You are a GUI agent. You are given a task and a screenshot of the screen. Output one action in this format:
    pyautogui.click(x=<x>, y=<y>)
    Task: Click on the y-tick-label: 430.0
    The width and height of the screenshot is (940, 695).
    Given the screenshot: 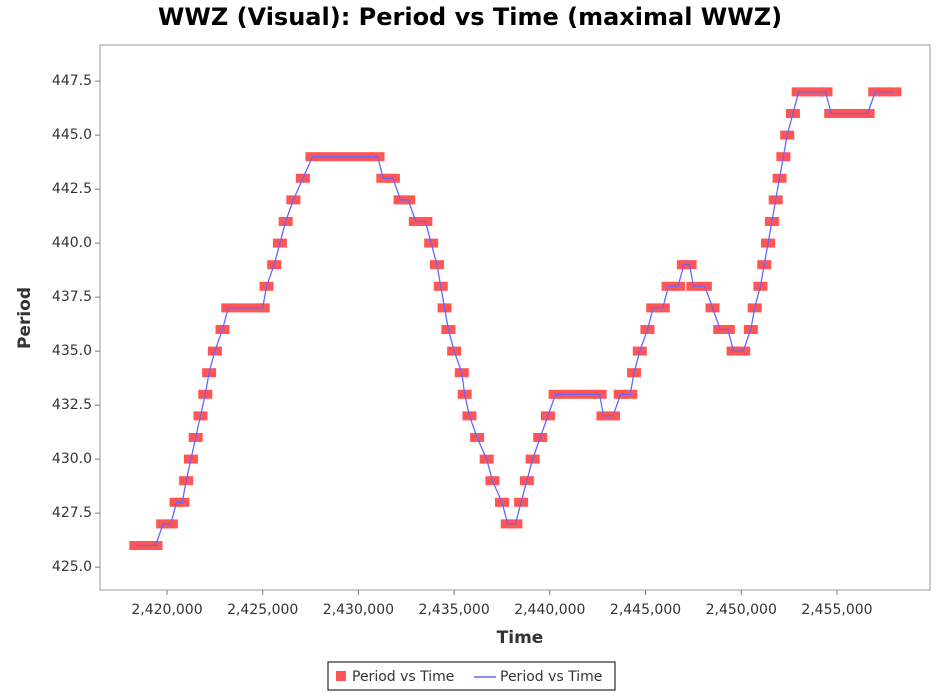 What is the action you would take?
    pyautogui.click(x=72, y=459)
    